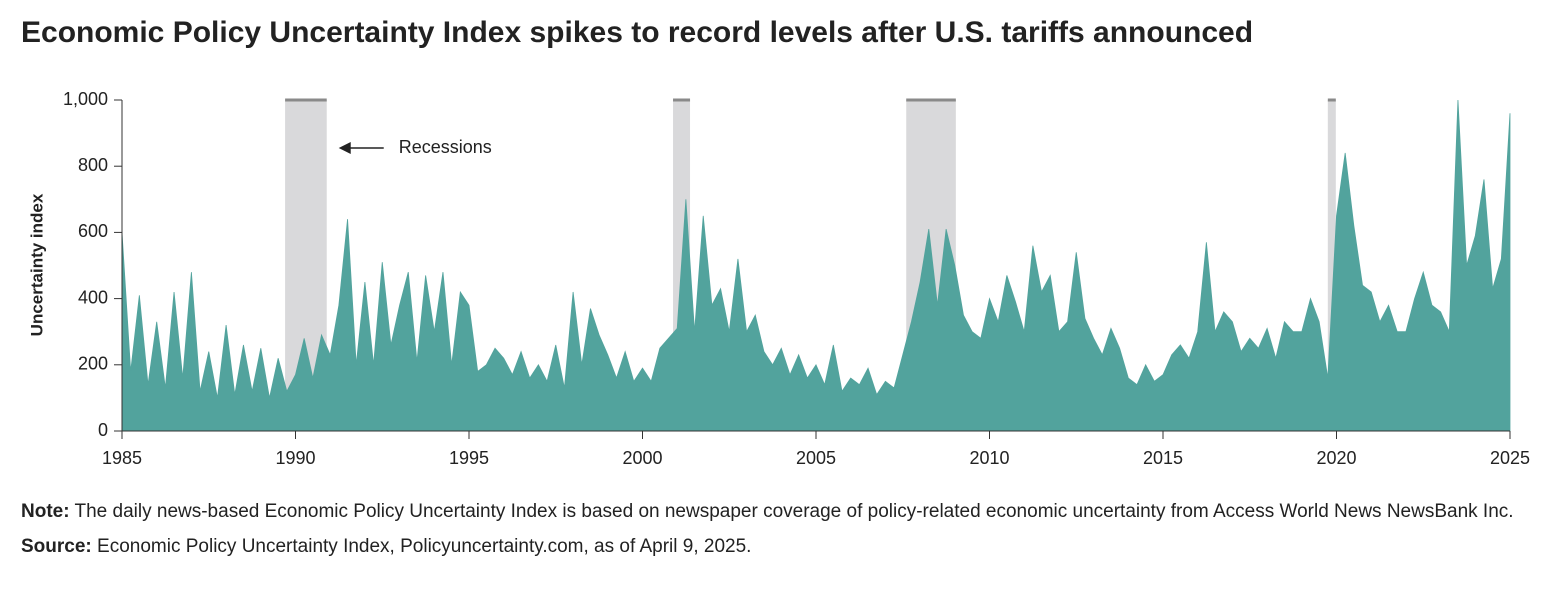 The image size is (1552, 606). What do you see at coordinates (93, 165) in the screenshot?
I see `y-tick-label: 800` at bounding box center [93, 165].